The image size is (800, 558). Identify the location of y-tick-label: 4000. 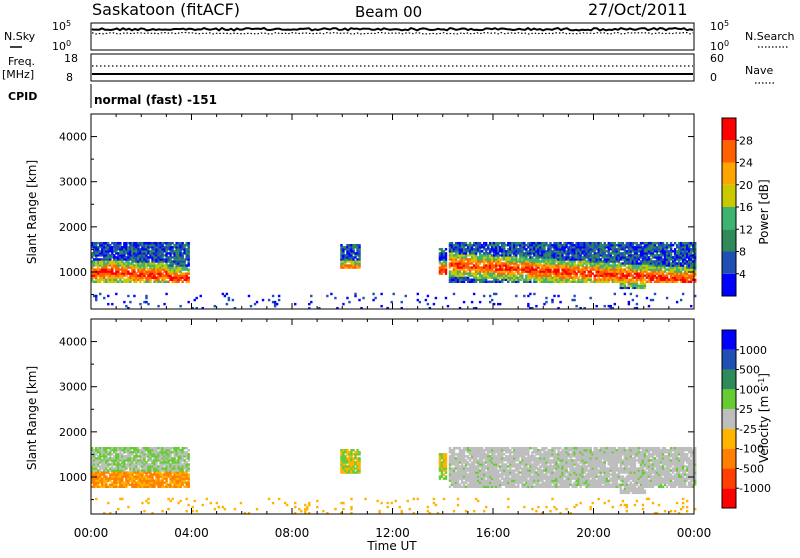
(73, 137).